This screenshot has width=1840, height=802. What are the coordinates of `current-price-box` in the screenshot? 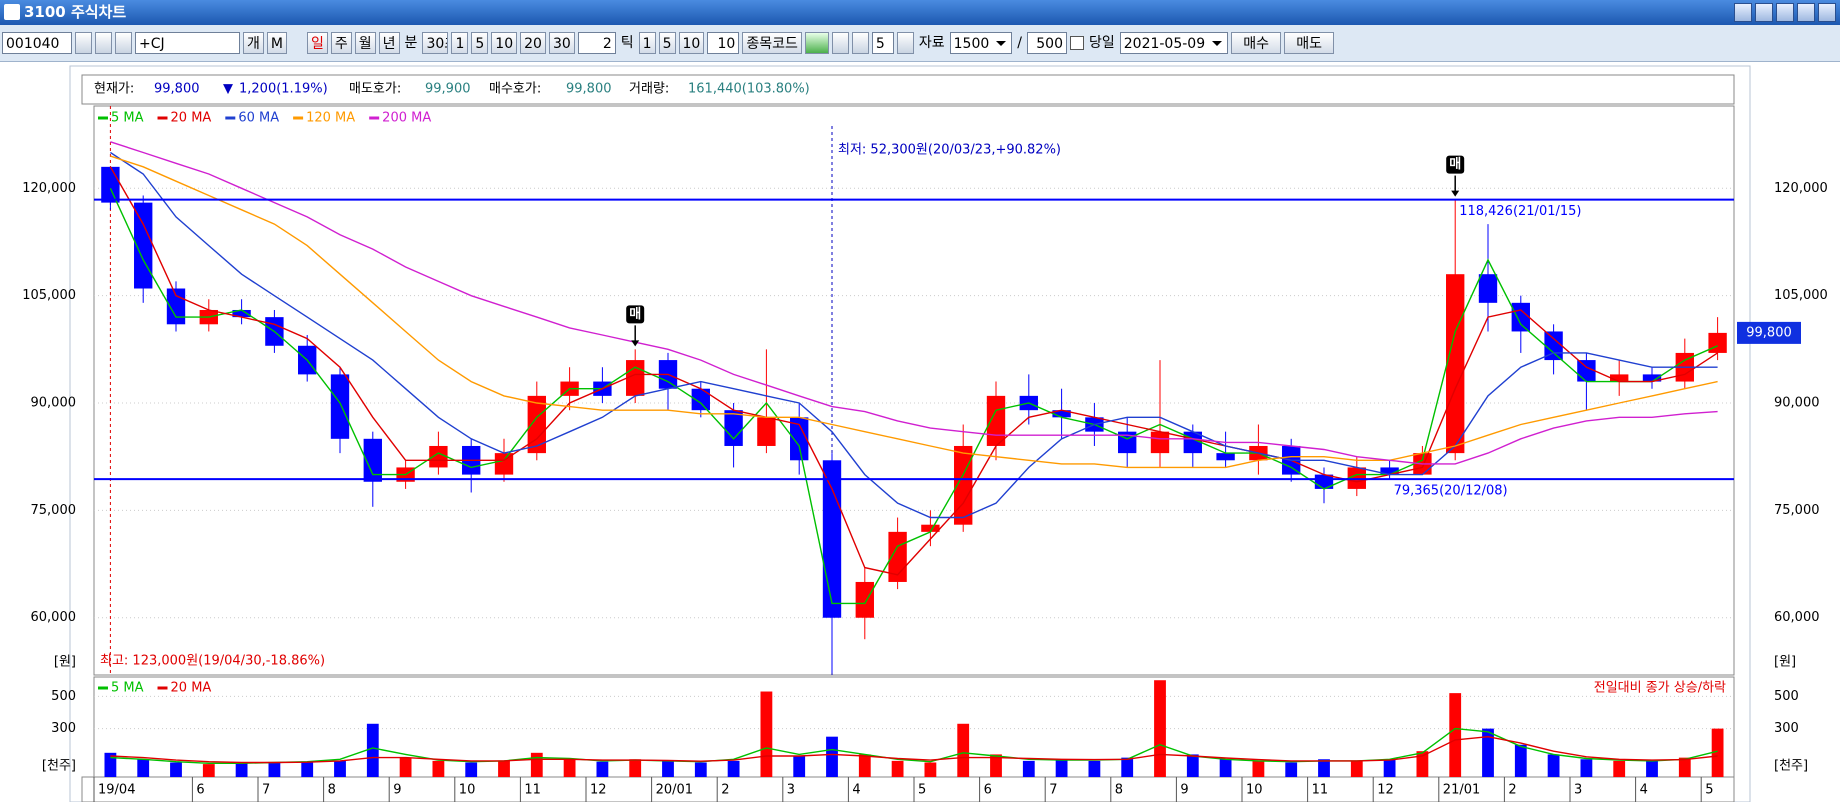 It's located at (1769, 332).